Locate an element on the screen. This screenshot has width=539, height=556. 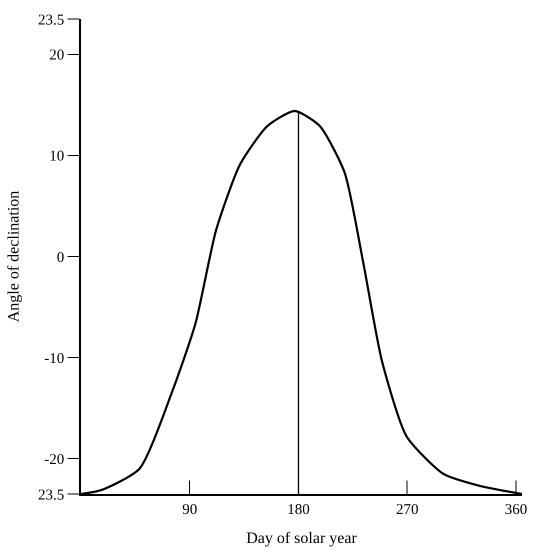
x-tick-label: 360 is located at coordinates (516, 510).